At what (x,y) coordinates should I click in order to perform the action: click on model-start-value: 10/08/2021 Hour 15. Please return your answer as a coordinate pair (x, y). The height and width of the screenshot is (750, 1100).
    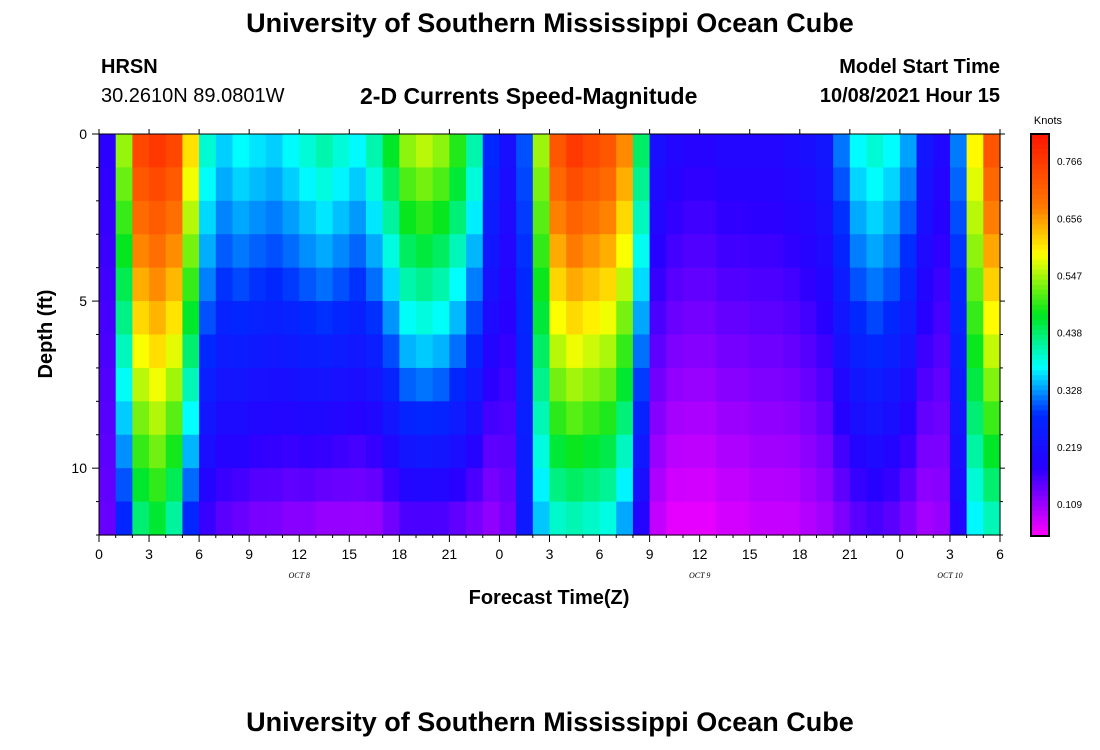
    Looking at the image, I should click on (909, 96).